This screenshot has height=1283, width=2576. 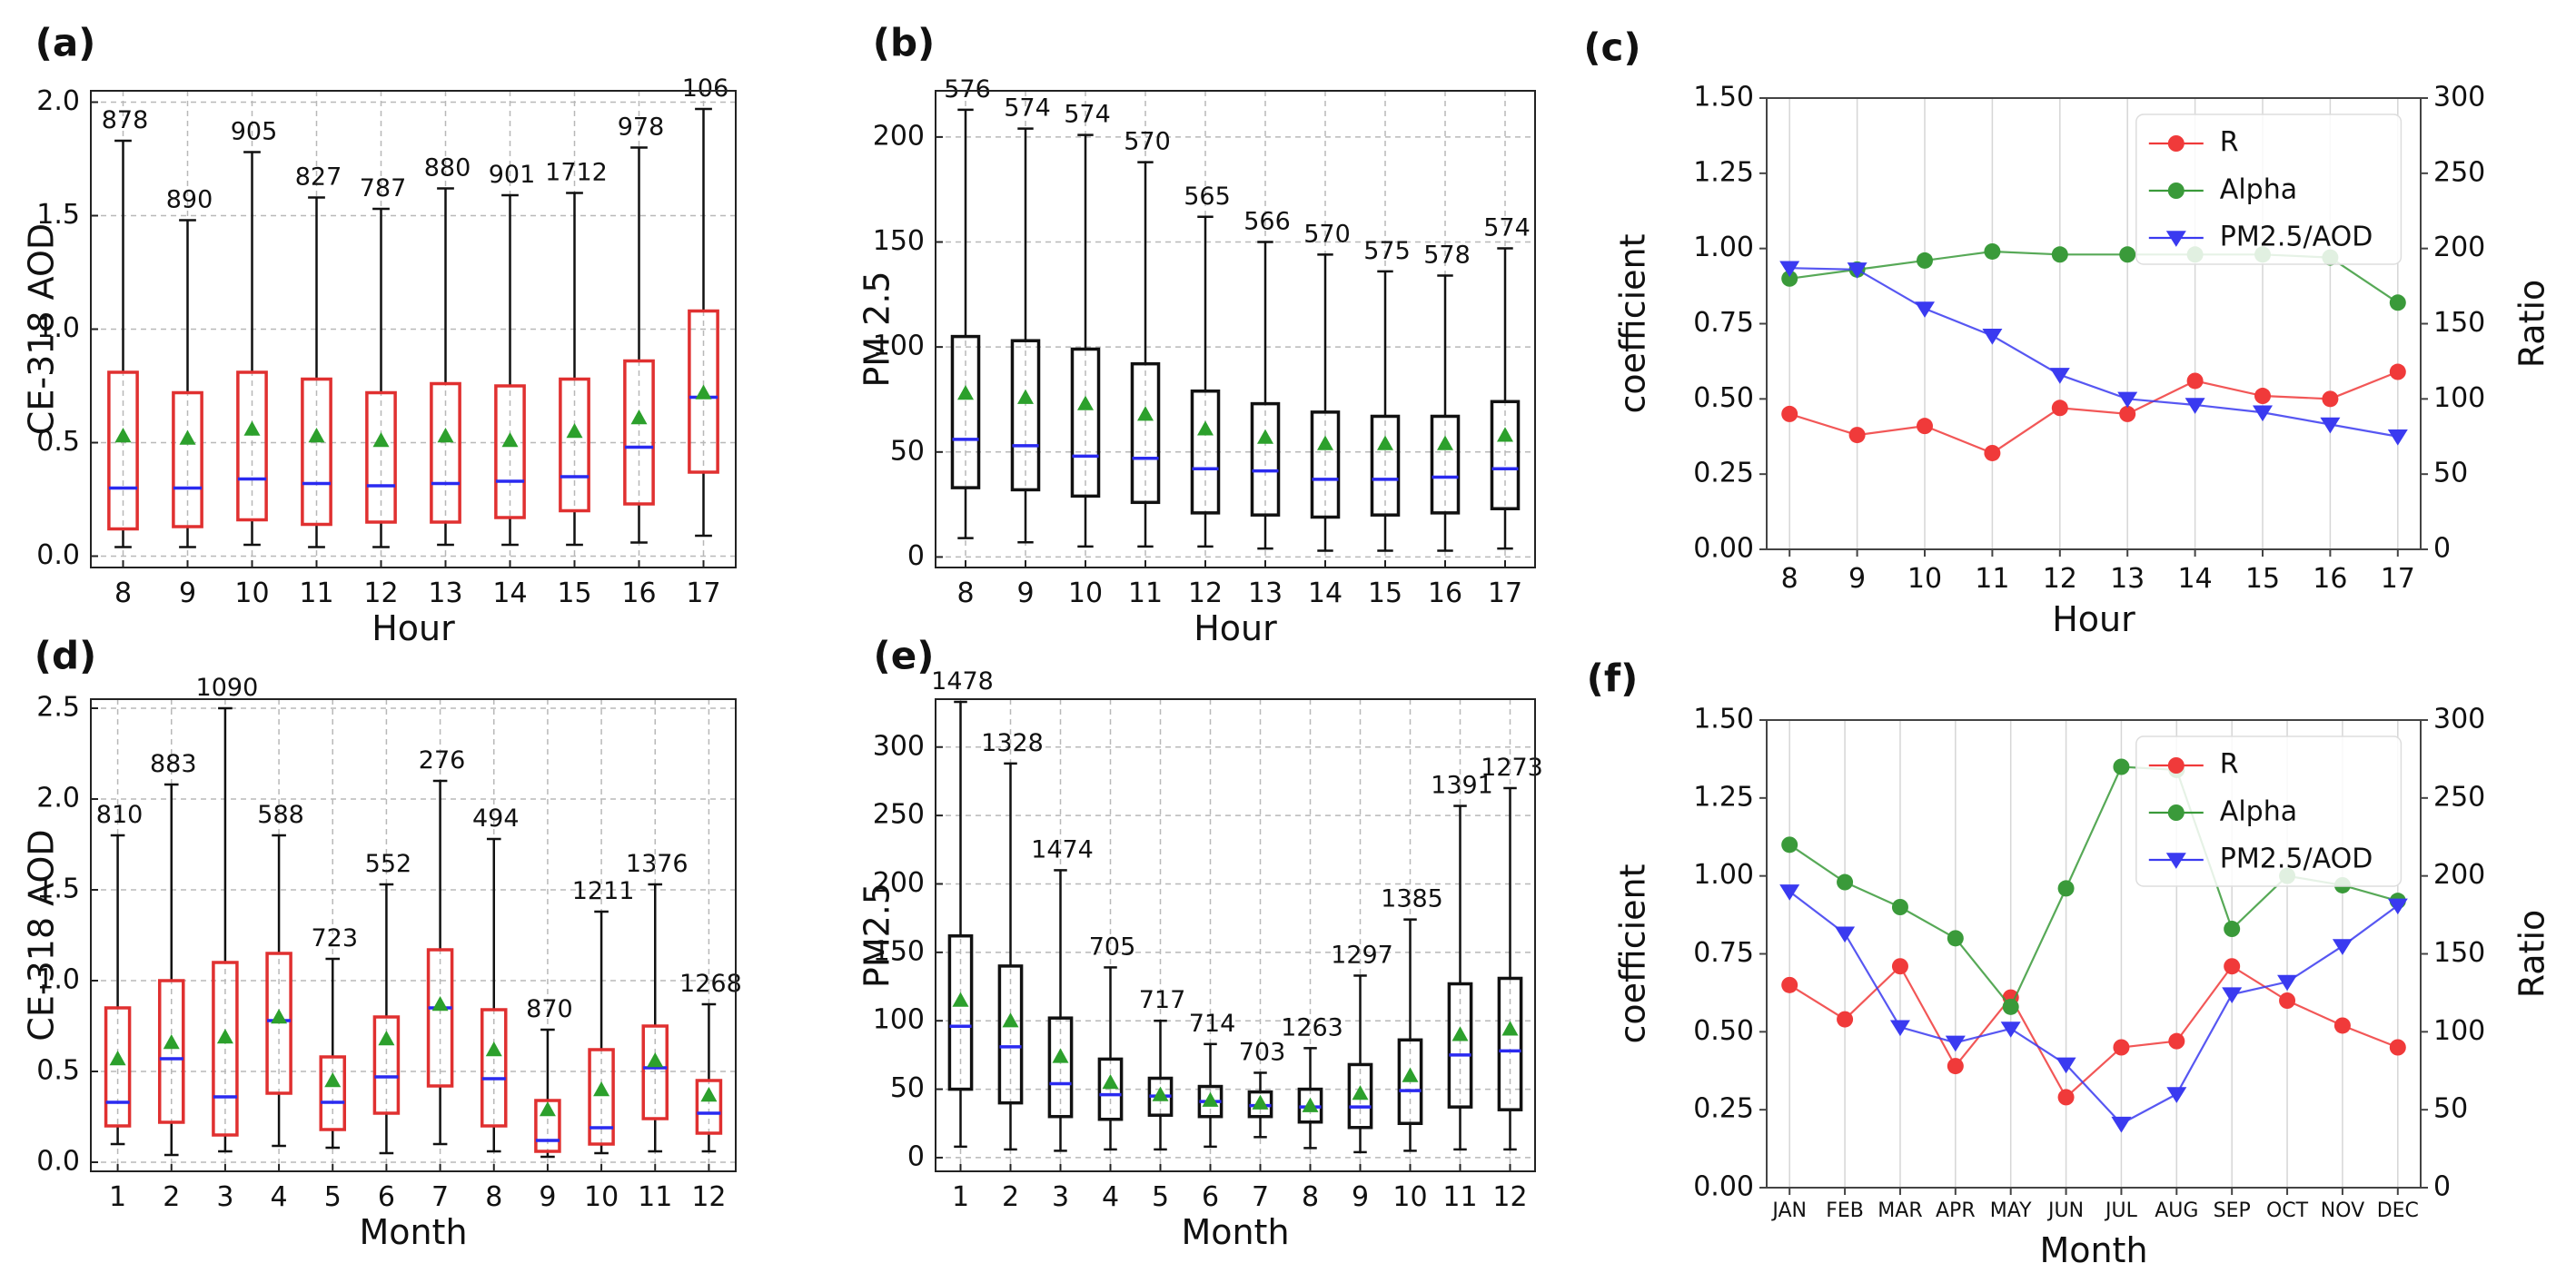 I want to click on x-tick-label: 12, so click(x=1205, y=593).